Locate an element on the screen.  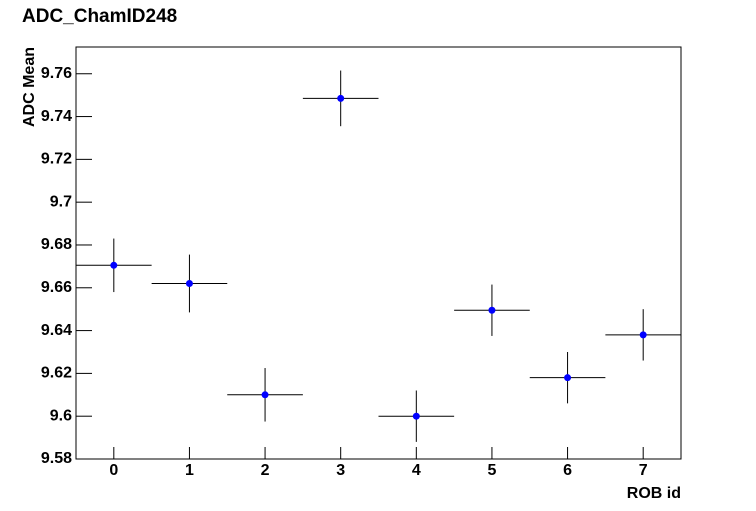
chart-title: ADC_ChamID248 is located at coordinates (99, 16).